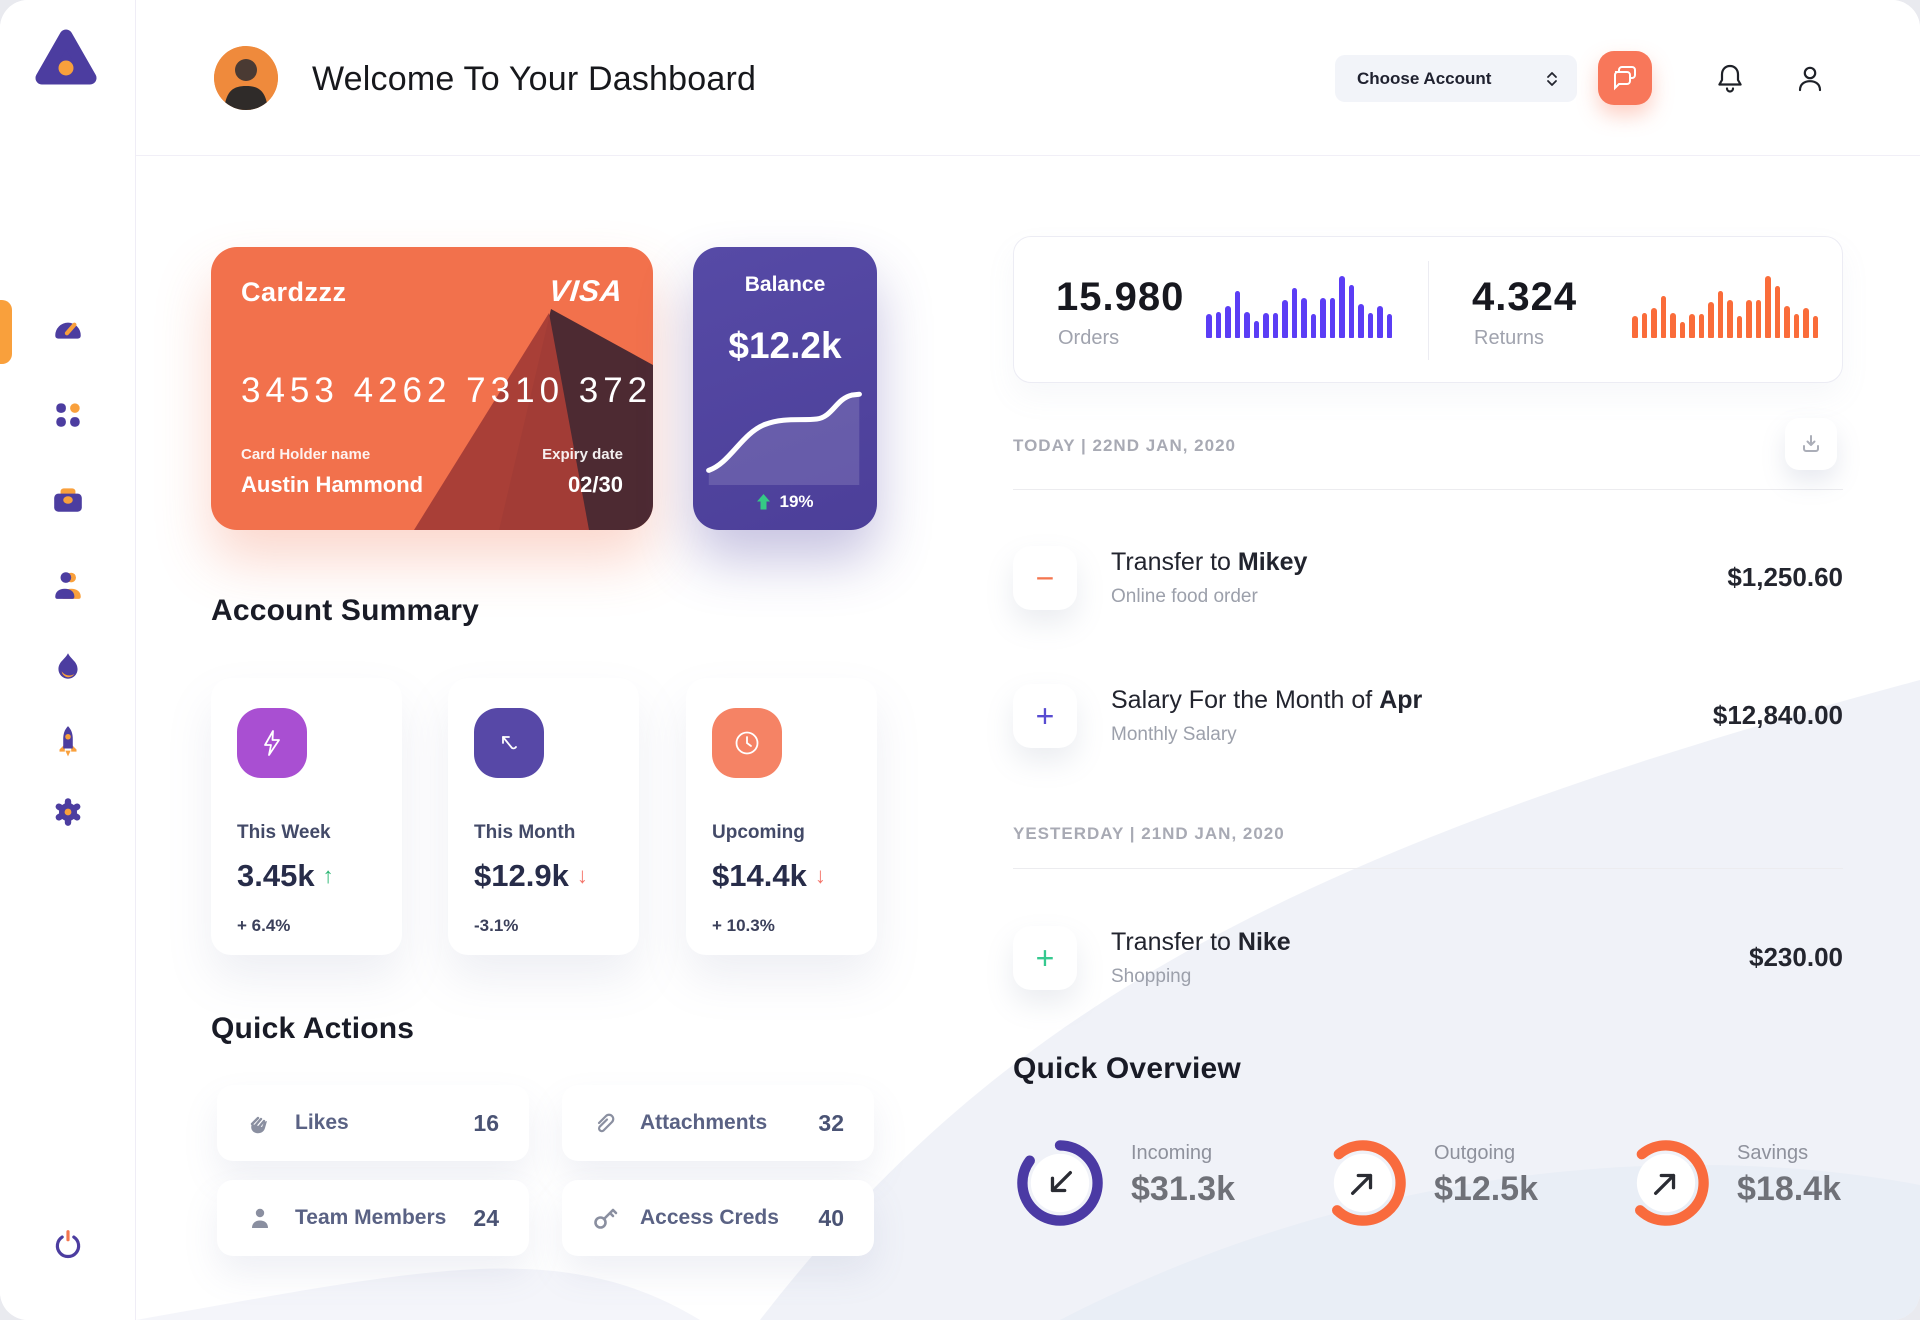 The image size is (1920, 1320). I want to click on choose-account-select: Choose Account, so click(1456, 78).